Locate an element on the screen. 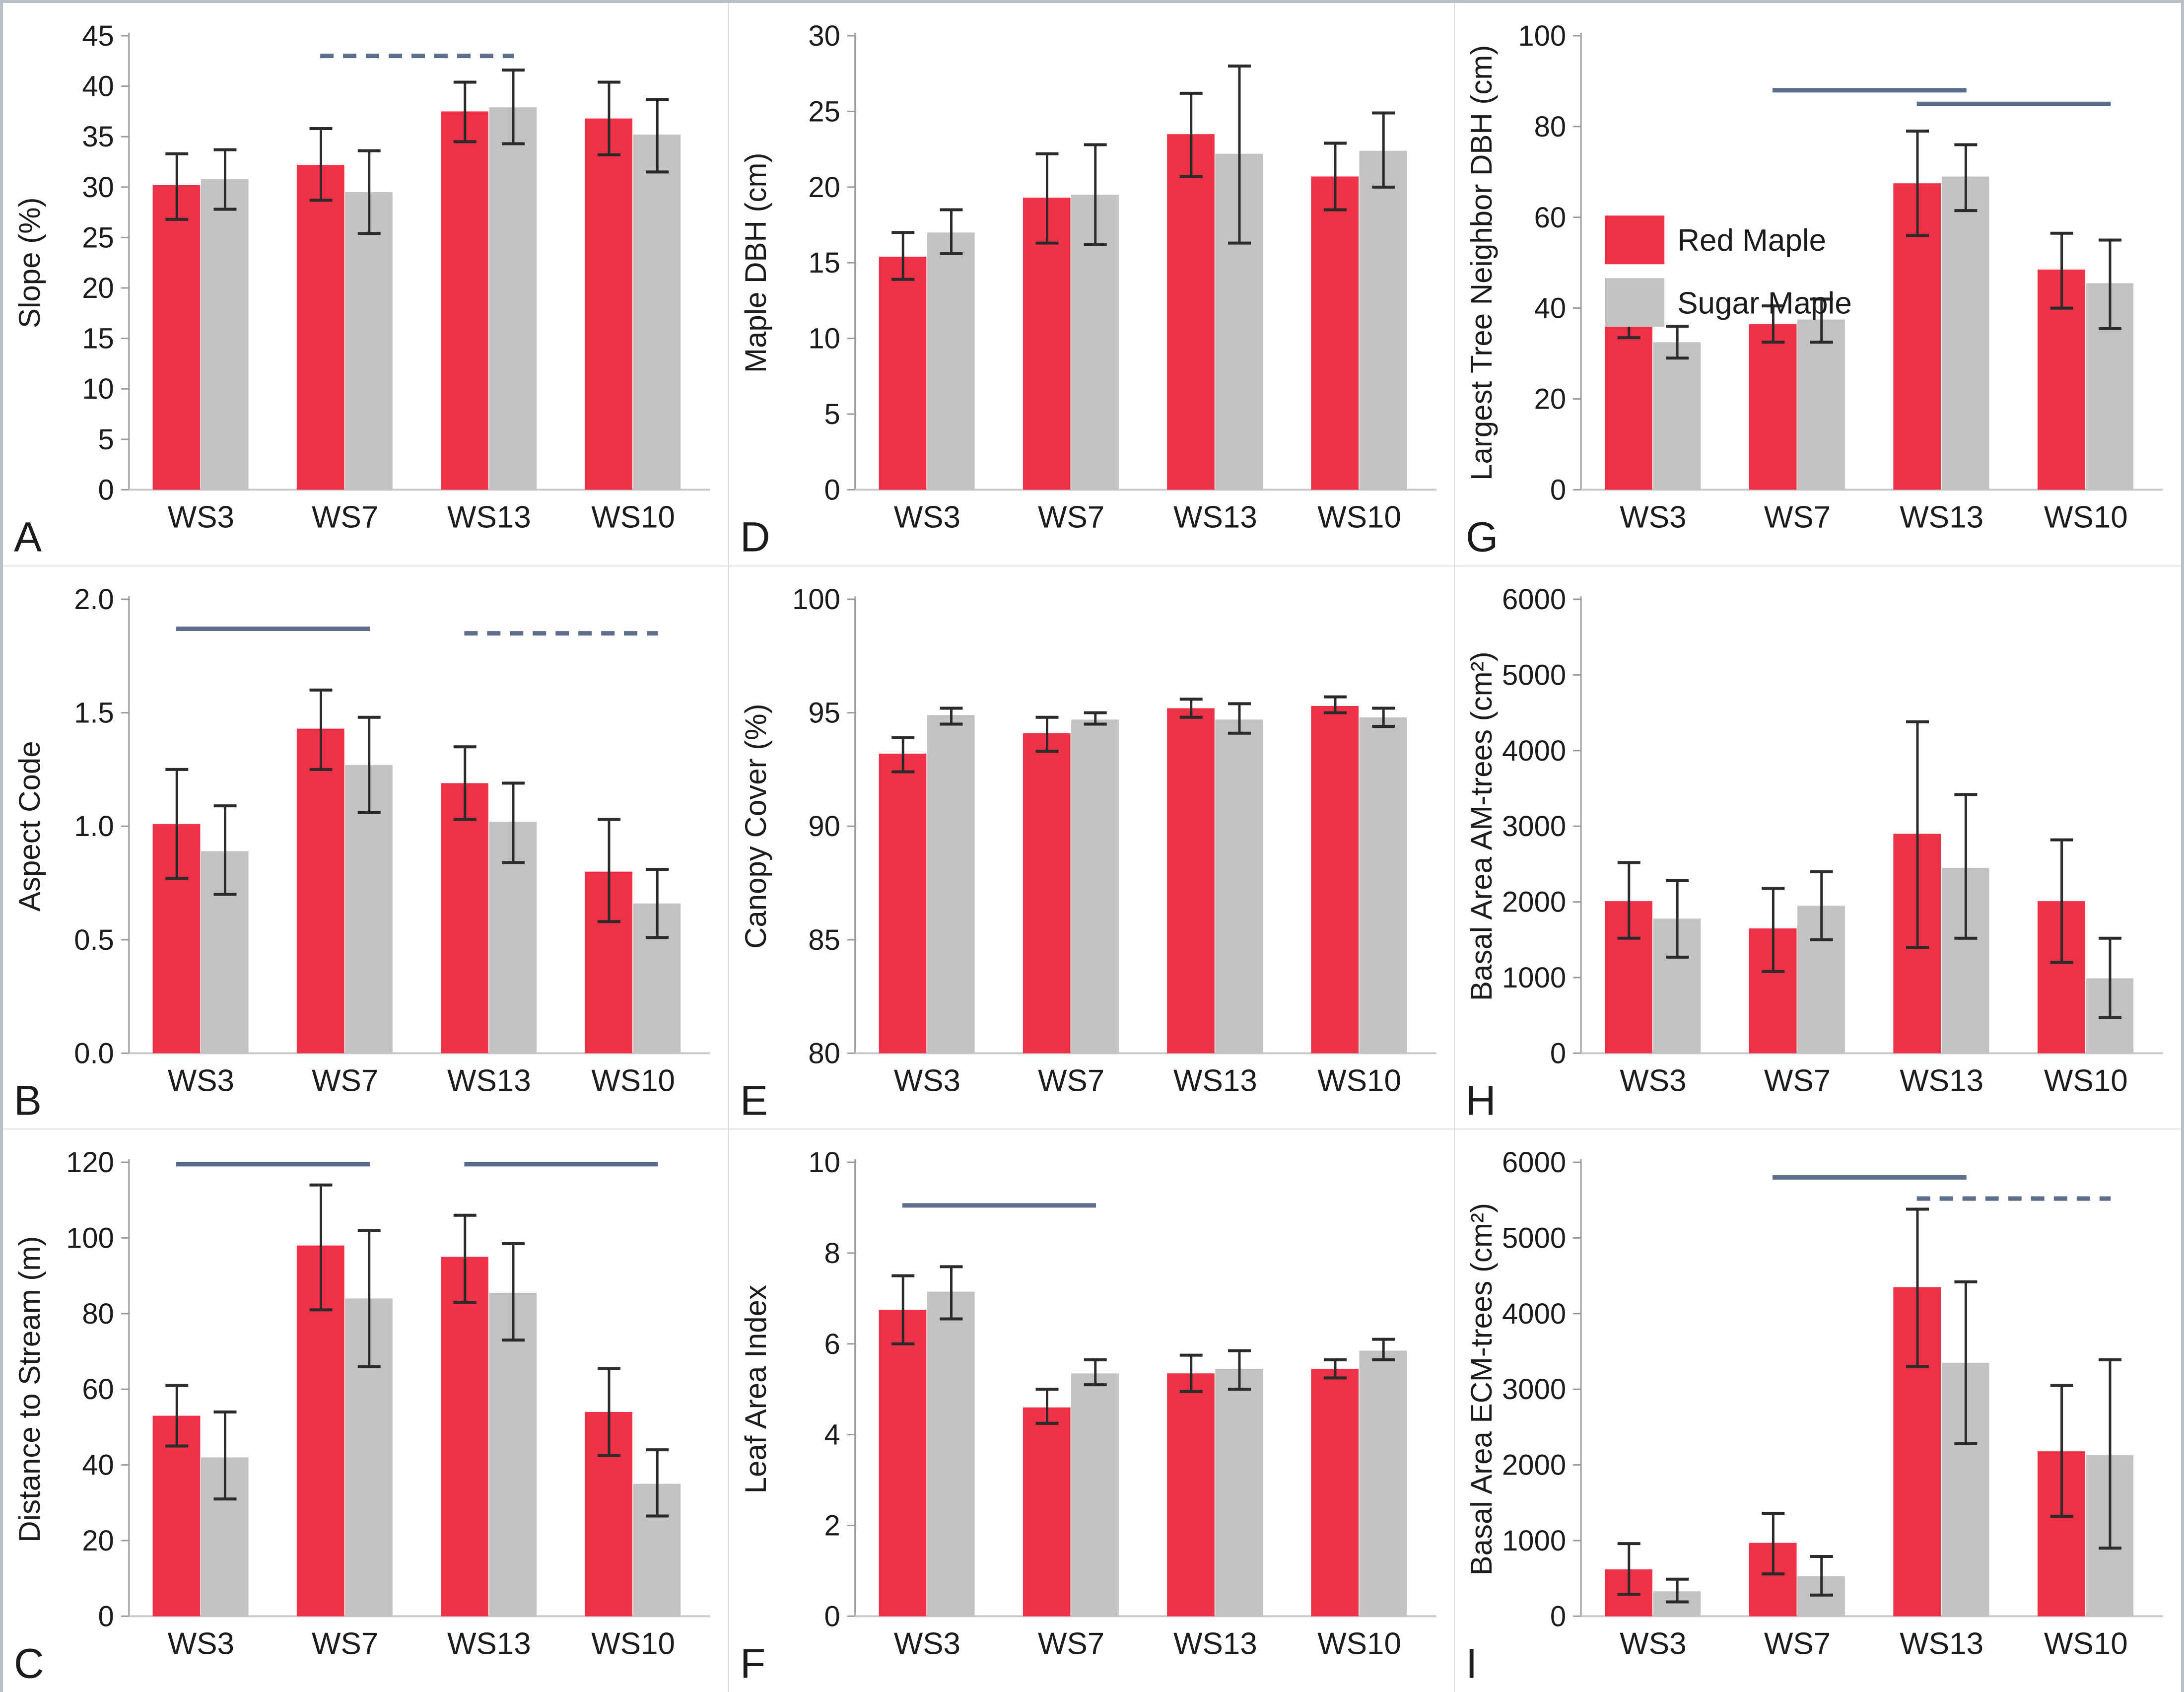 The height and width of the screenshot is (1692, 2184). y-tick-label: 0.5 is located at coordinates (94, 940).